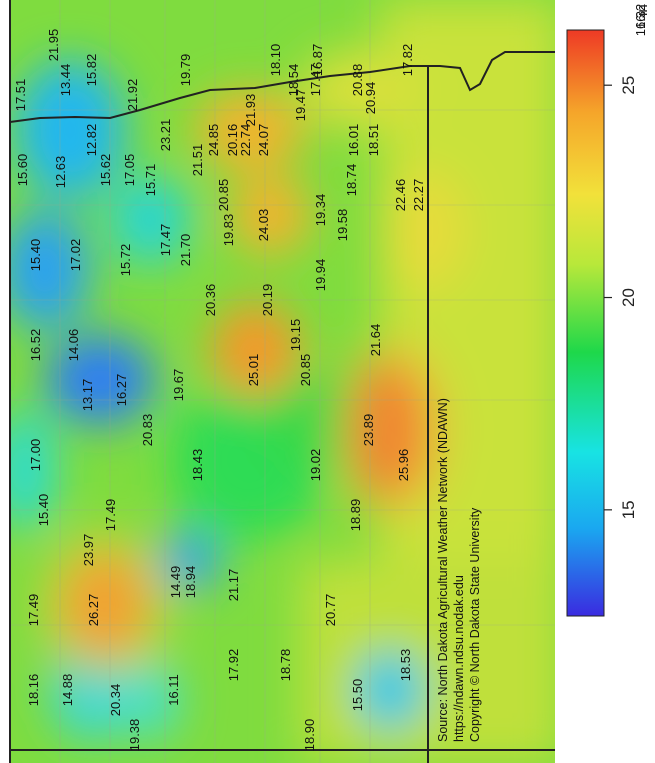 The height and width of the screenshot is (763, 655). Describe the element at coordinates (253, 370) in the screenshot. I see `station-value-label: 25.01` at that location.